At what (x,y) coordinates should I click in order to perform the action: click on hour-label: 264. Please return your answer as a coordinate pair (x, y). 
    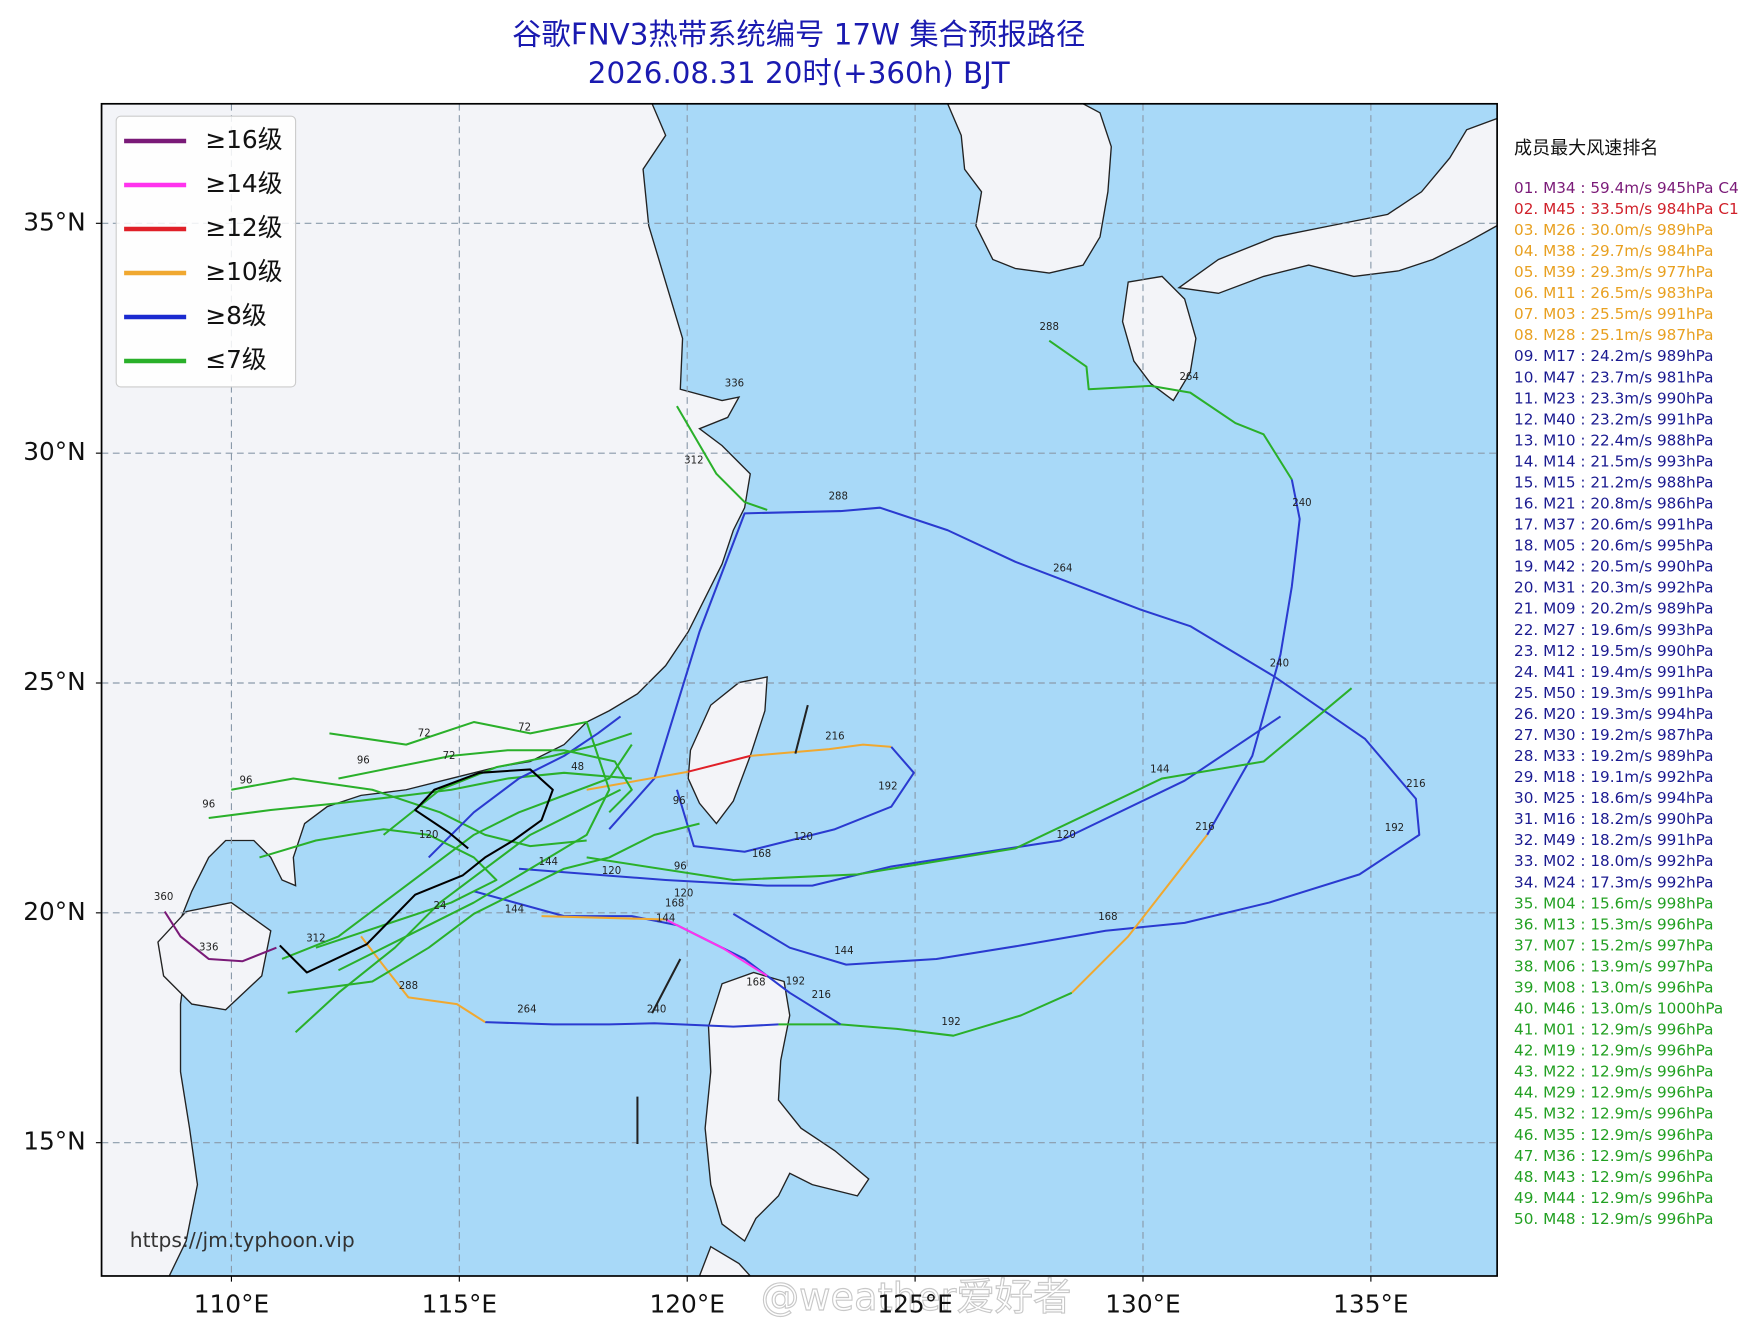
    Looking at the image, I should click on (1188, 377).